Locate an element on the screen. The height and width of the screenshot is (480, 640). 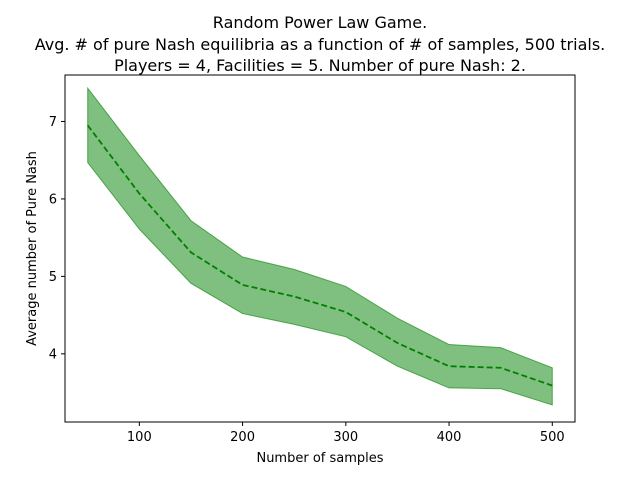
x-tick-label: 200 is located at coordinates (242, 437).